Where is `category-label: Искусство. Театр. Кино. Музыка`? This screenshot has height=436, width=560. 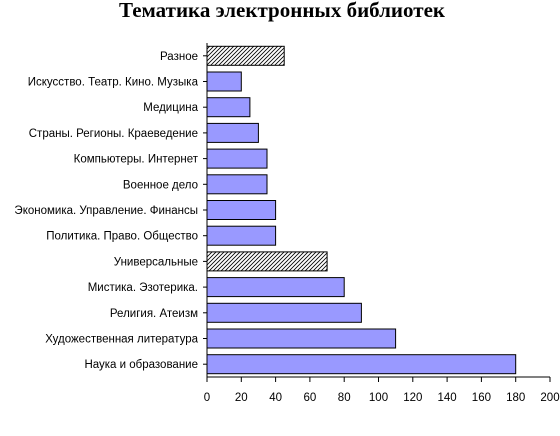
category-label: Искусство. Театр. Кино. Музыка is located at coordinates (113, 83).